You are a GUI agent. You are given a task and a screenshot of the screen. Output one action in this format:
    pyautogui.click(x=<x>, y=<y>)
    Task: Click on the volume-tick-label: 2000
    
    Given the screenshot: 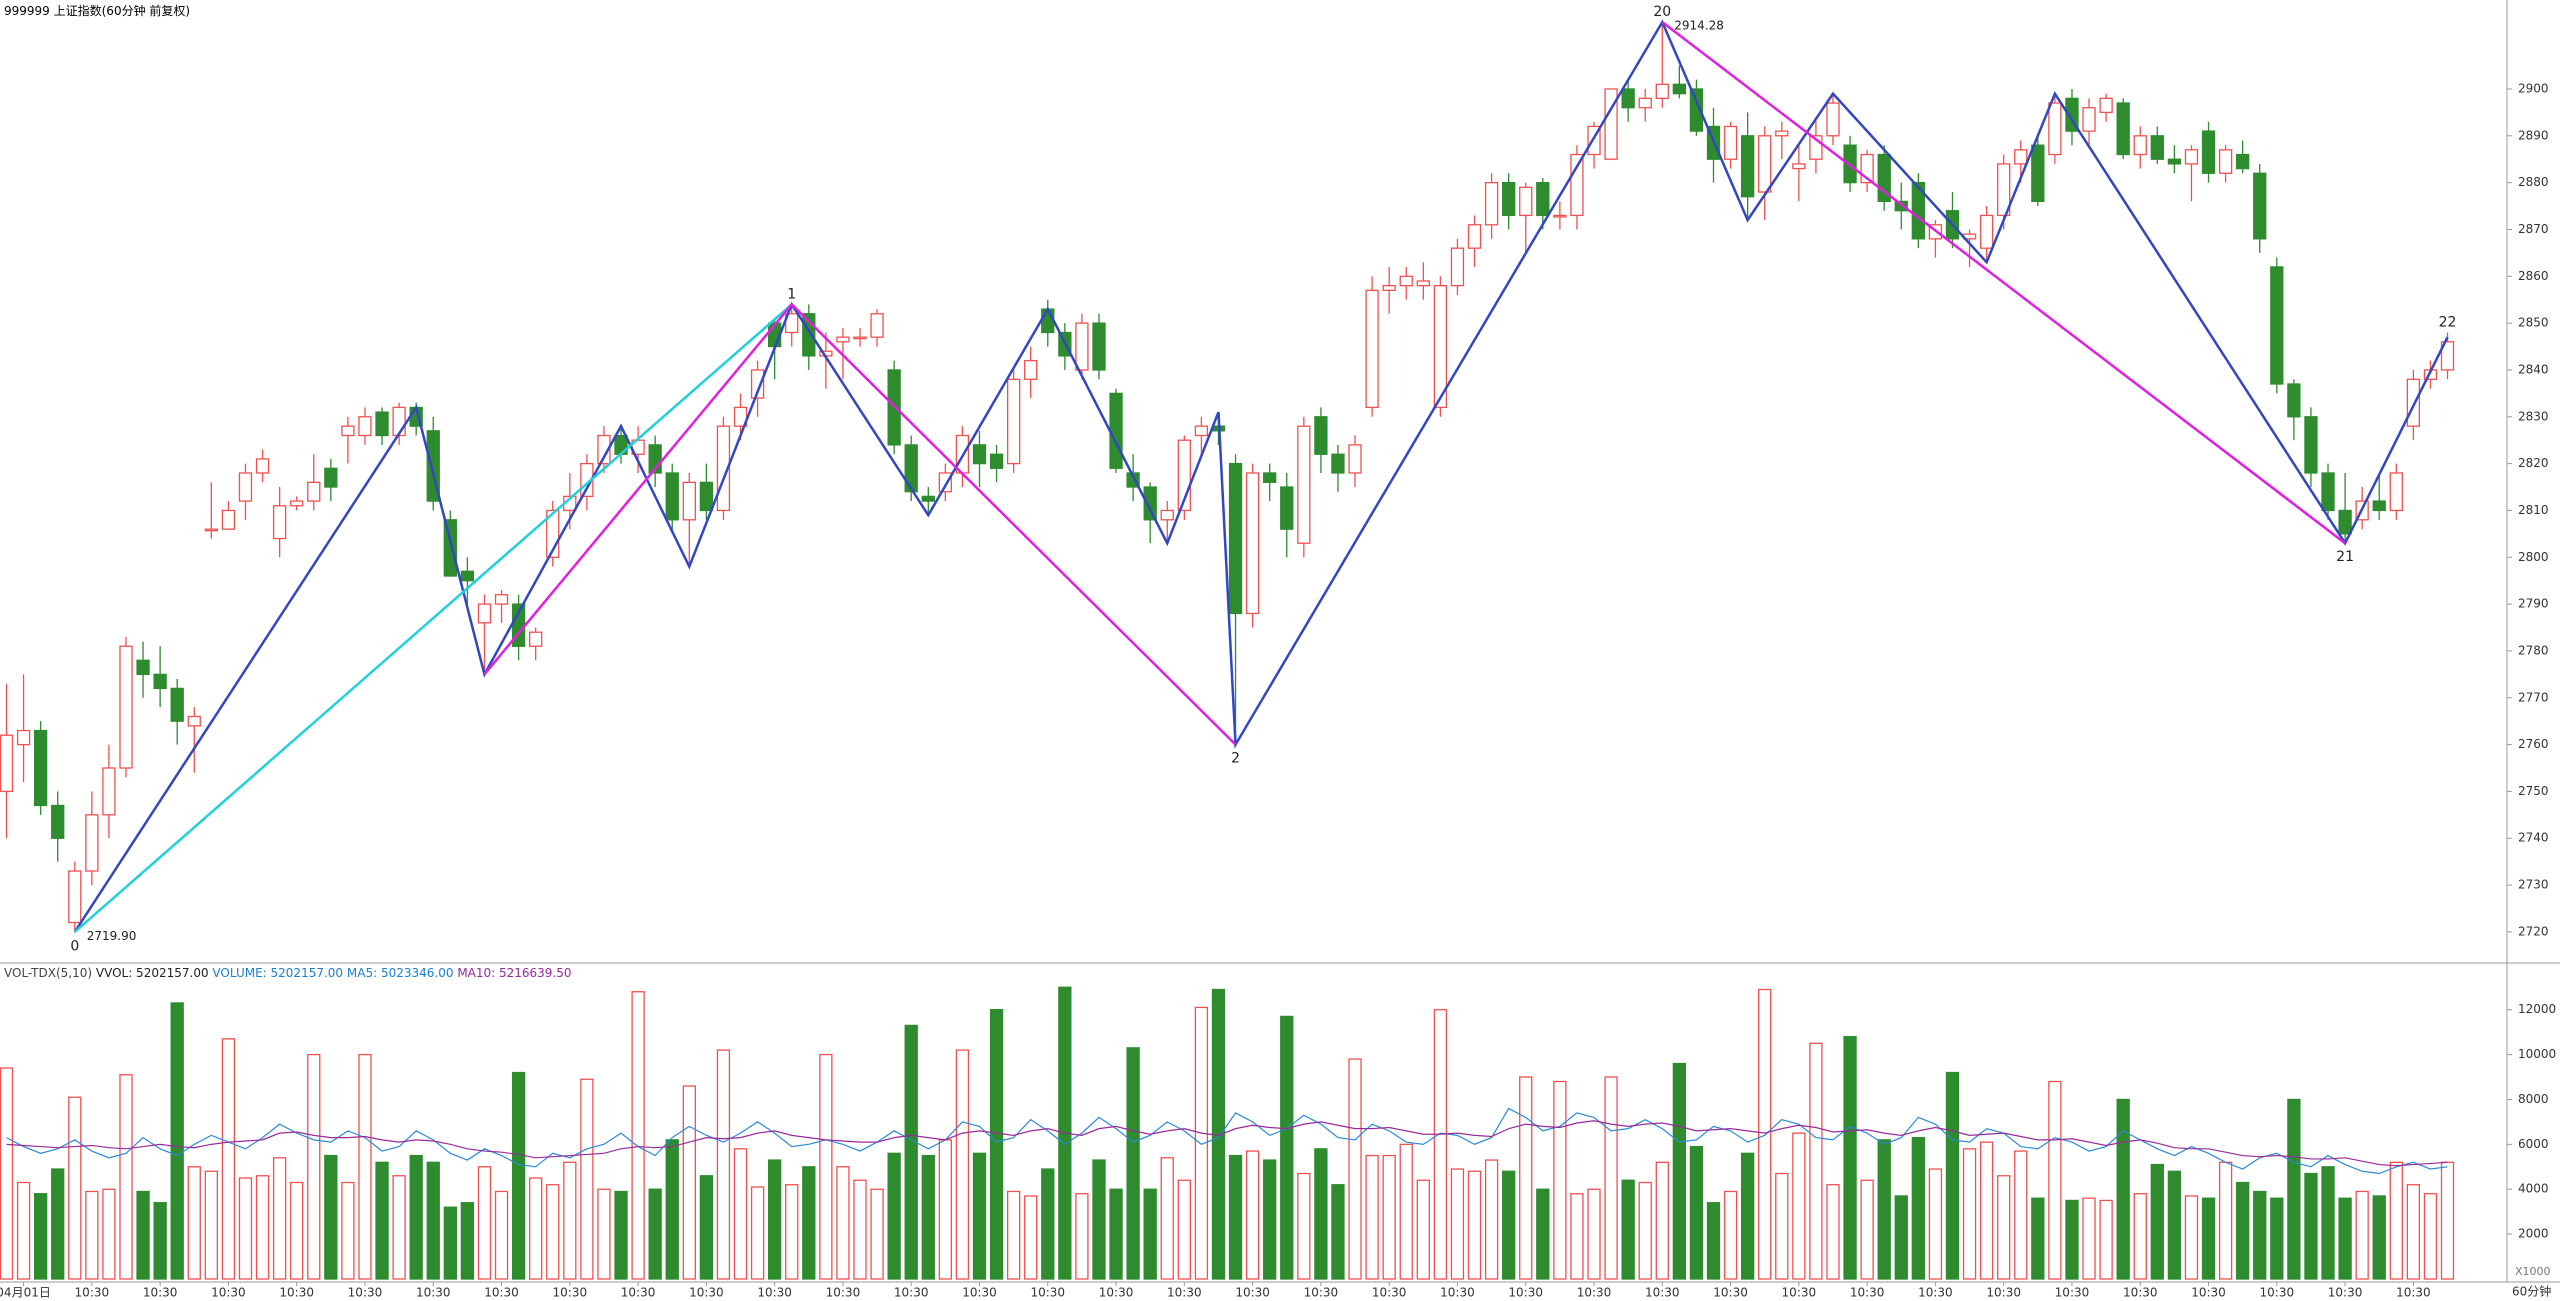 What is the action you would take?
    pyautogui.click(x=2533, y=1234)
    